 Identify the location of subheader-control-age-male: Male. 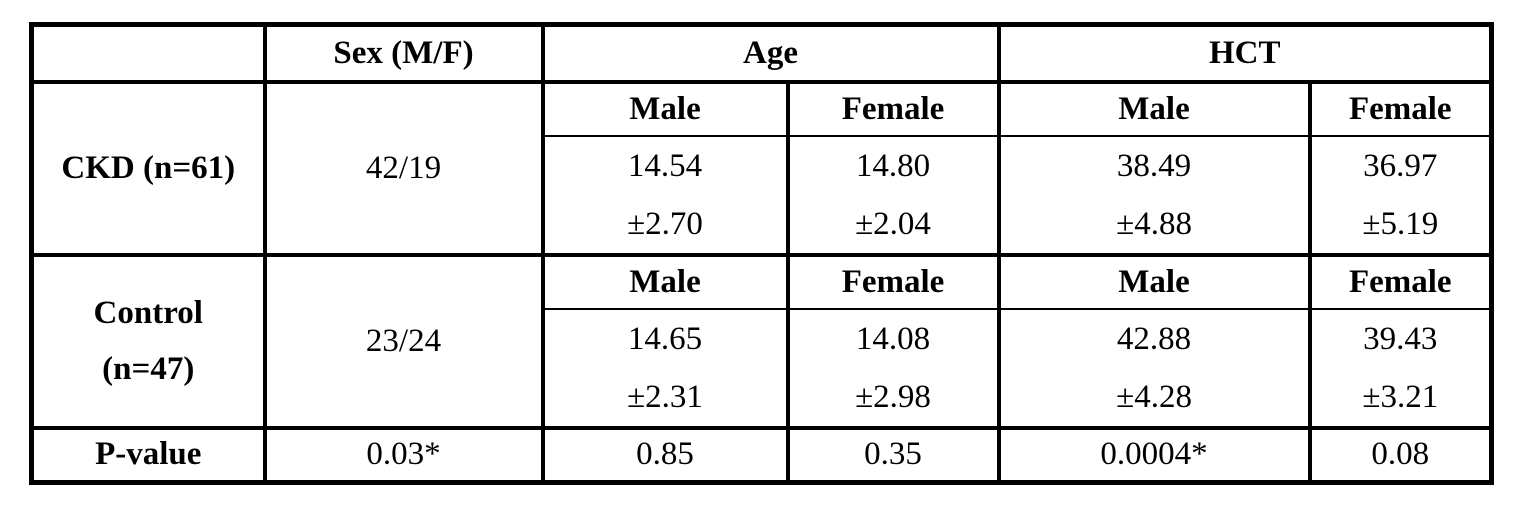
(665, 281).